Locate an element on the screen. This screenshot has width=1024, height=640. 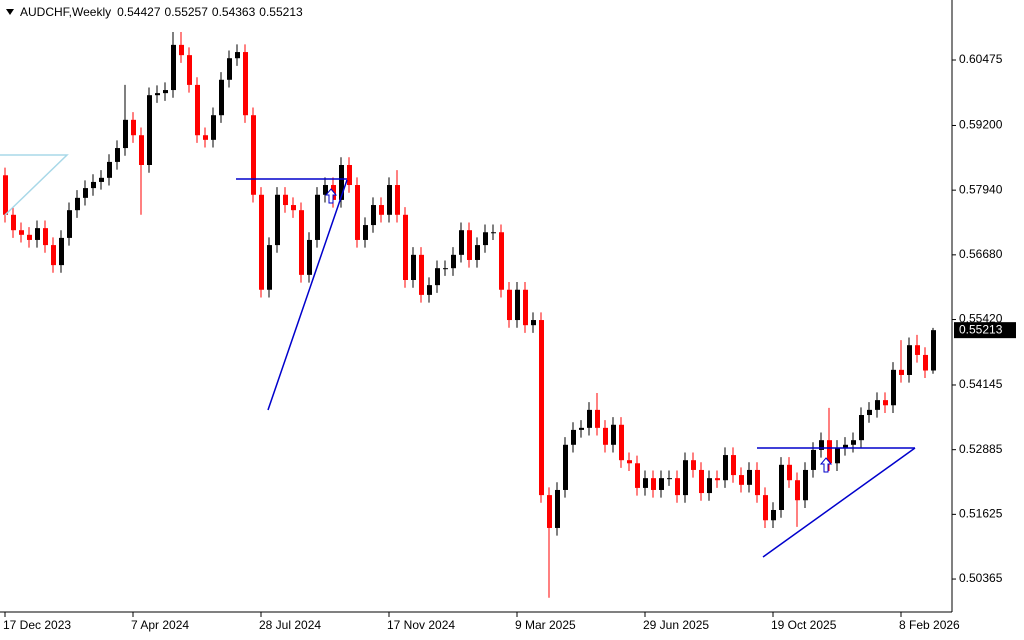
last-price-box is located at coordinates (985, 330).